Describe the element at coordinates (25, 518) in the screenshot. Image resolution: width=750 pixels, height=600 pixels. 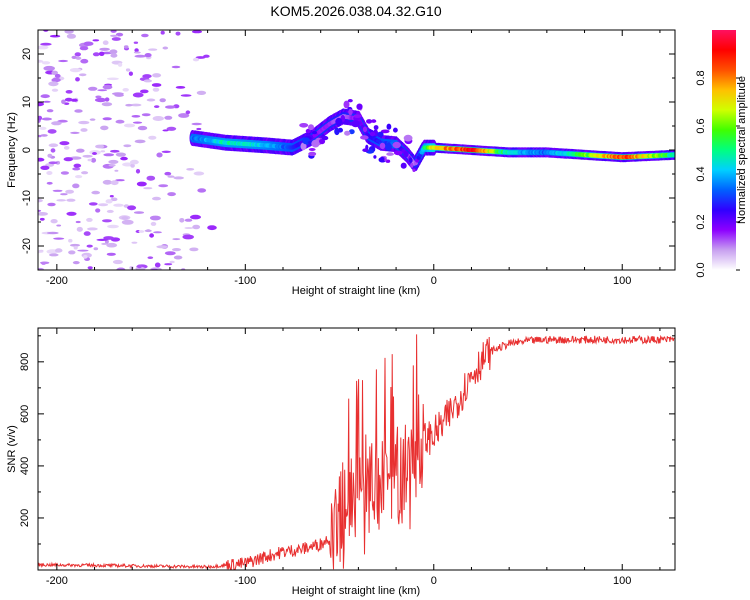
I see `y-tick-label: 200` at that location.